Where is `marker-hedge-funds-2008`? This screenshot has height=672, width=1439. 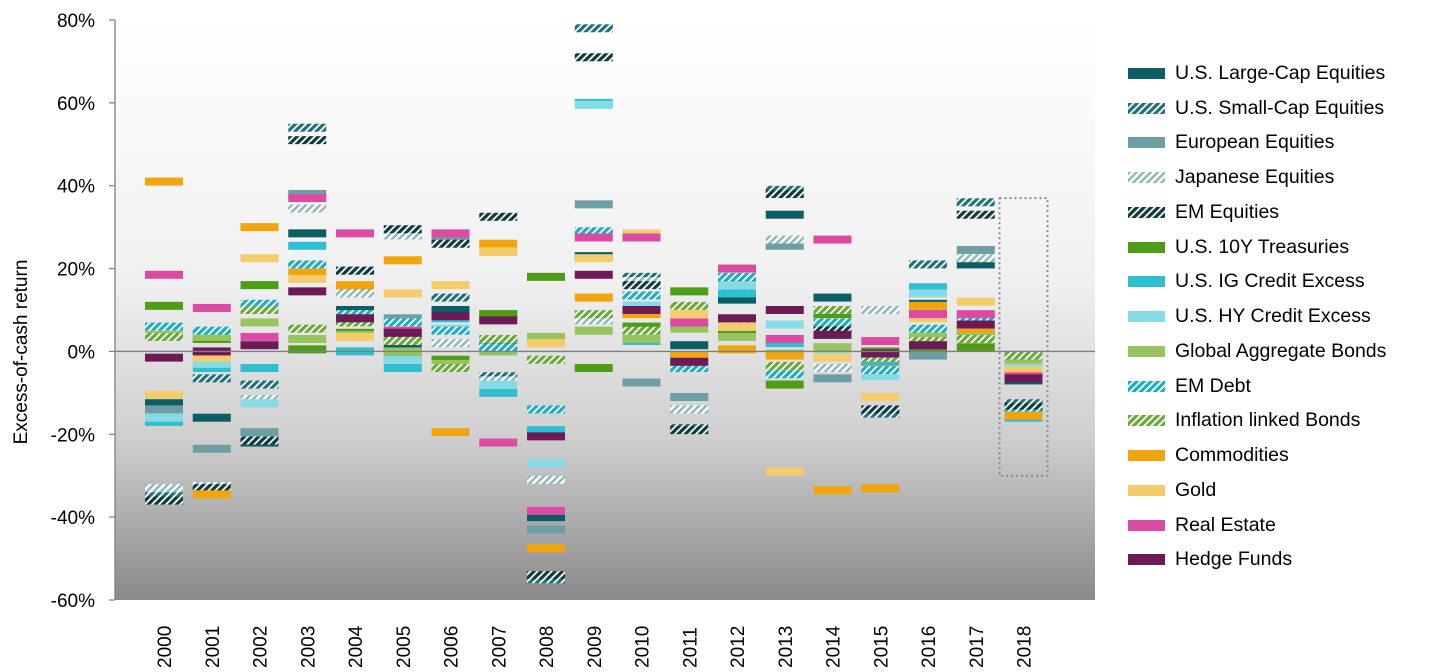 marker-hedge-funds-2008 is located at coordinates (546, 436).